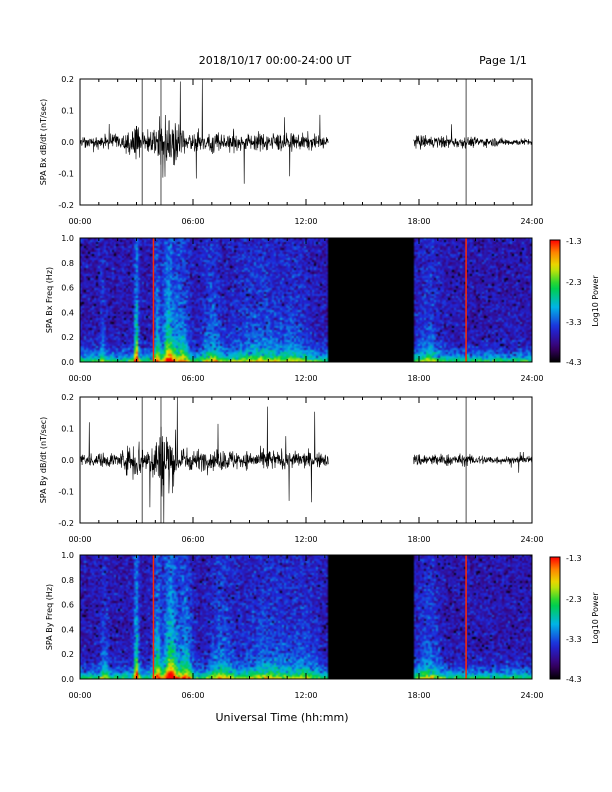 This screenshot has width=612, height=792. I want to click on bx-waveform-ytick-1: 0.1, so click(67, 111).